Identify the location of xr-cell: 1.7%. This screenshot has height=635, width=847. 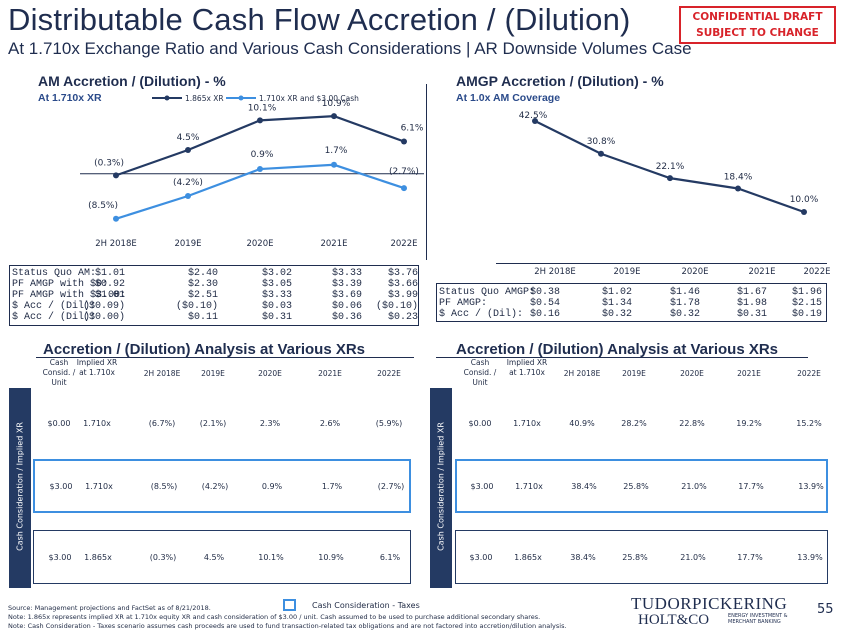
(332, 486).